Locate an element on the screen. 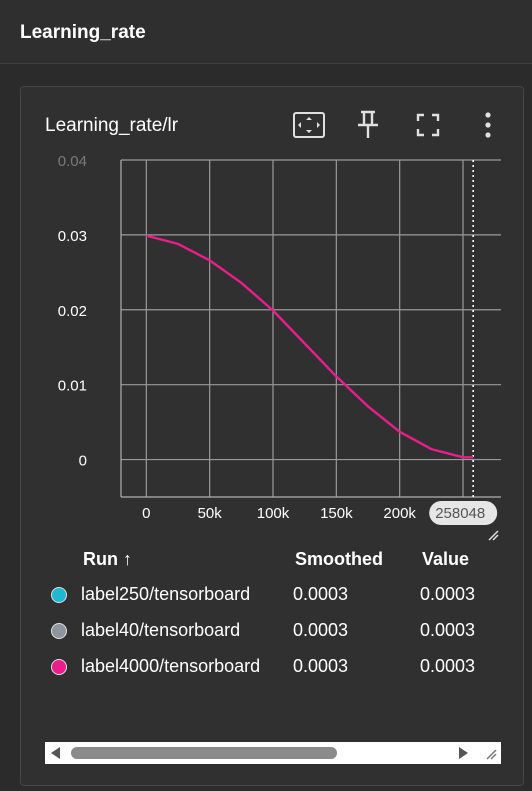 The image size is (532, 791). table-resize-handle is located at coordinates (491, 754).